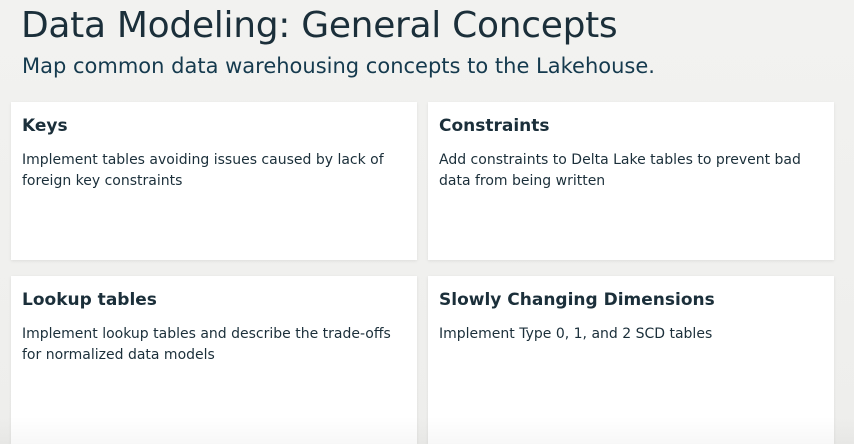 Image resolution: width=854 pixels, height=444 pixels. I want to click on card-title-slowly-changing-dimensions: Slowly Changing Dimensions, so click(577, 300).